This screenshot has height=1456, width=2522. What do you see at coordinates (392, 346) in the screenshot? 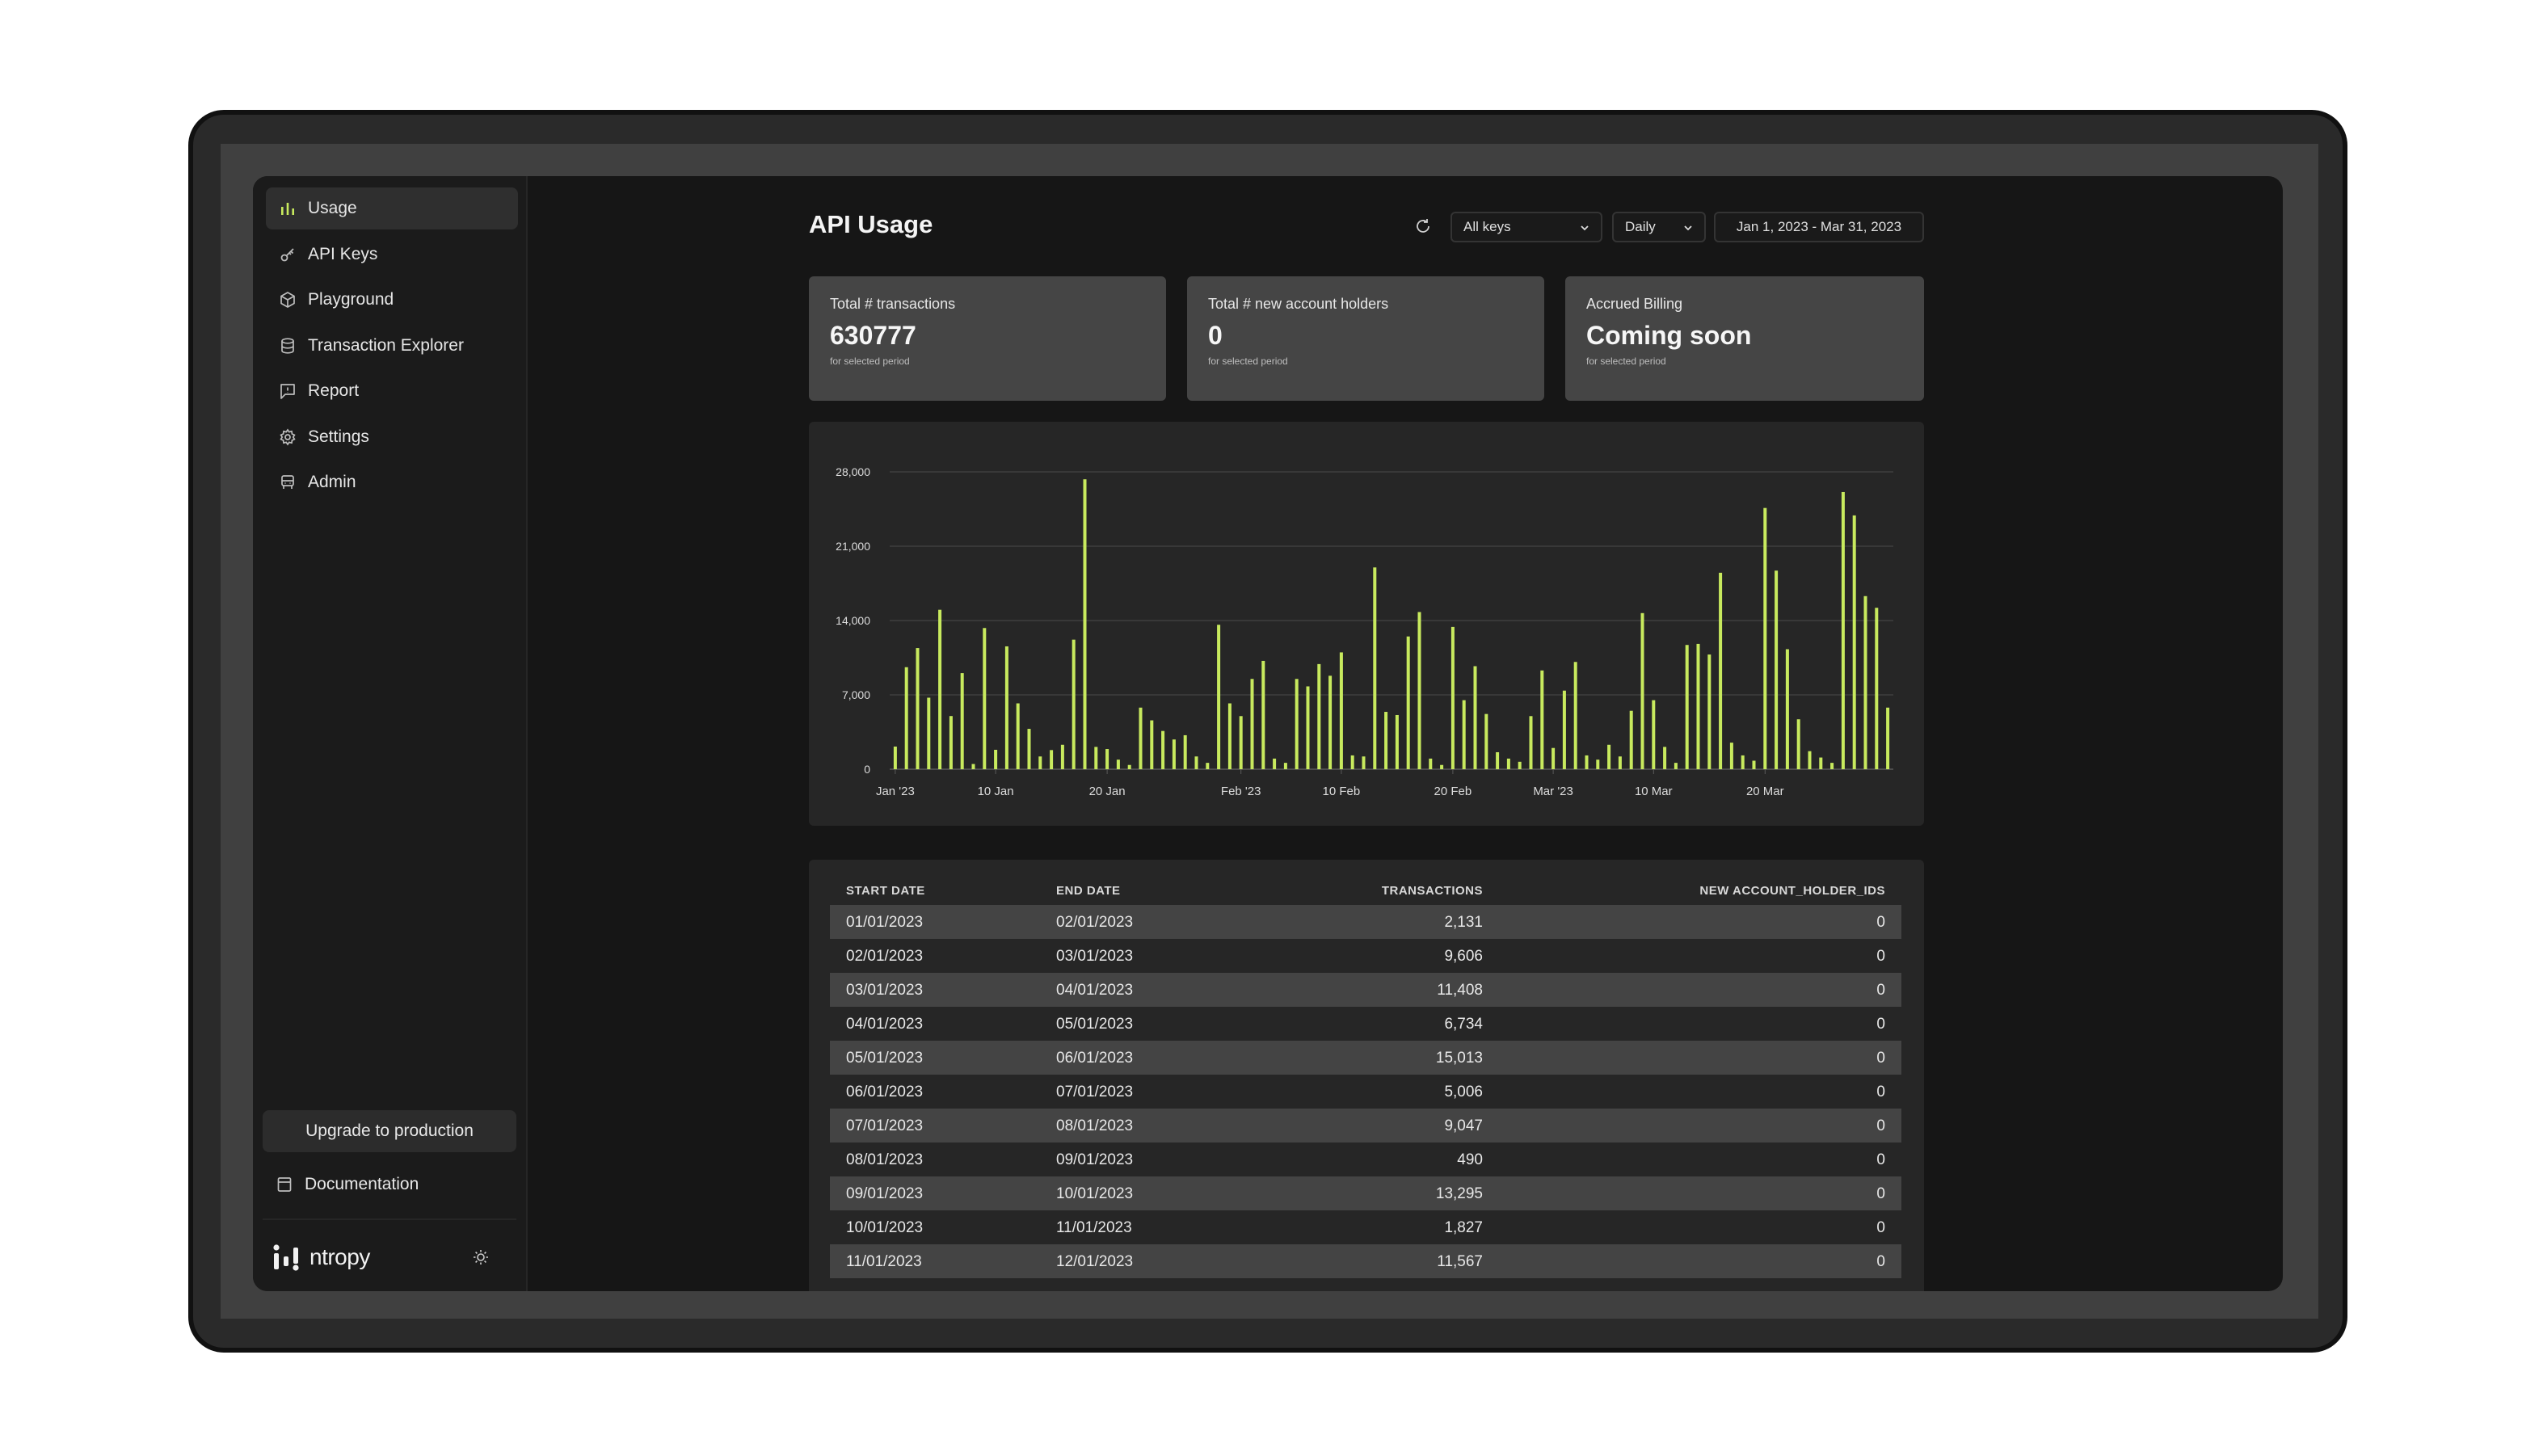
I see `sidebar-item-transaction-explorer: Transaction Explorer` at bounding box center [392, 346].